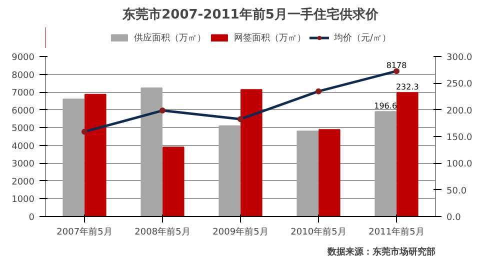 The image size is (500, 273). What do you see at coordinates (459, 85) in the screenshot?
I see `y2-tick-label: 250.0` at bounding box center [459, 85].